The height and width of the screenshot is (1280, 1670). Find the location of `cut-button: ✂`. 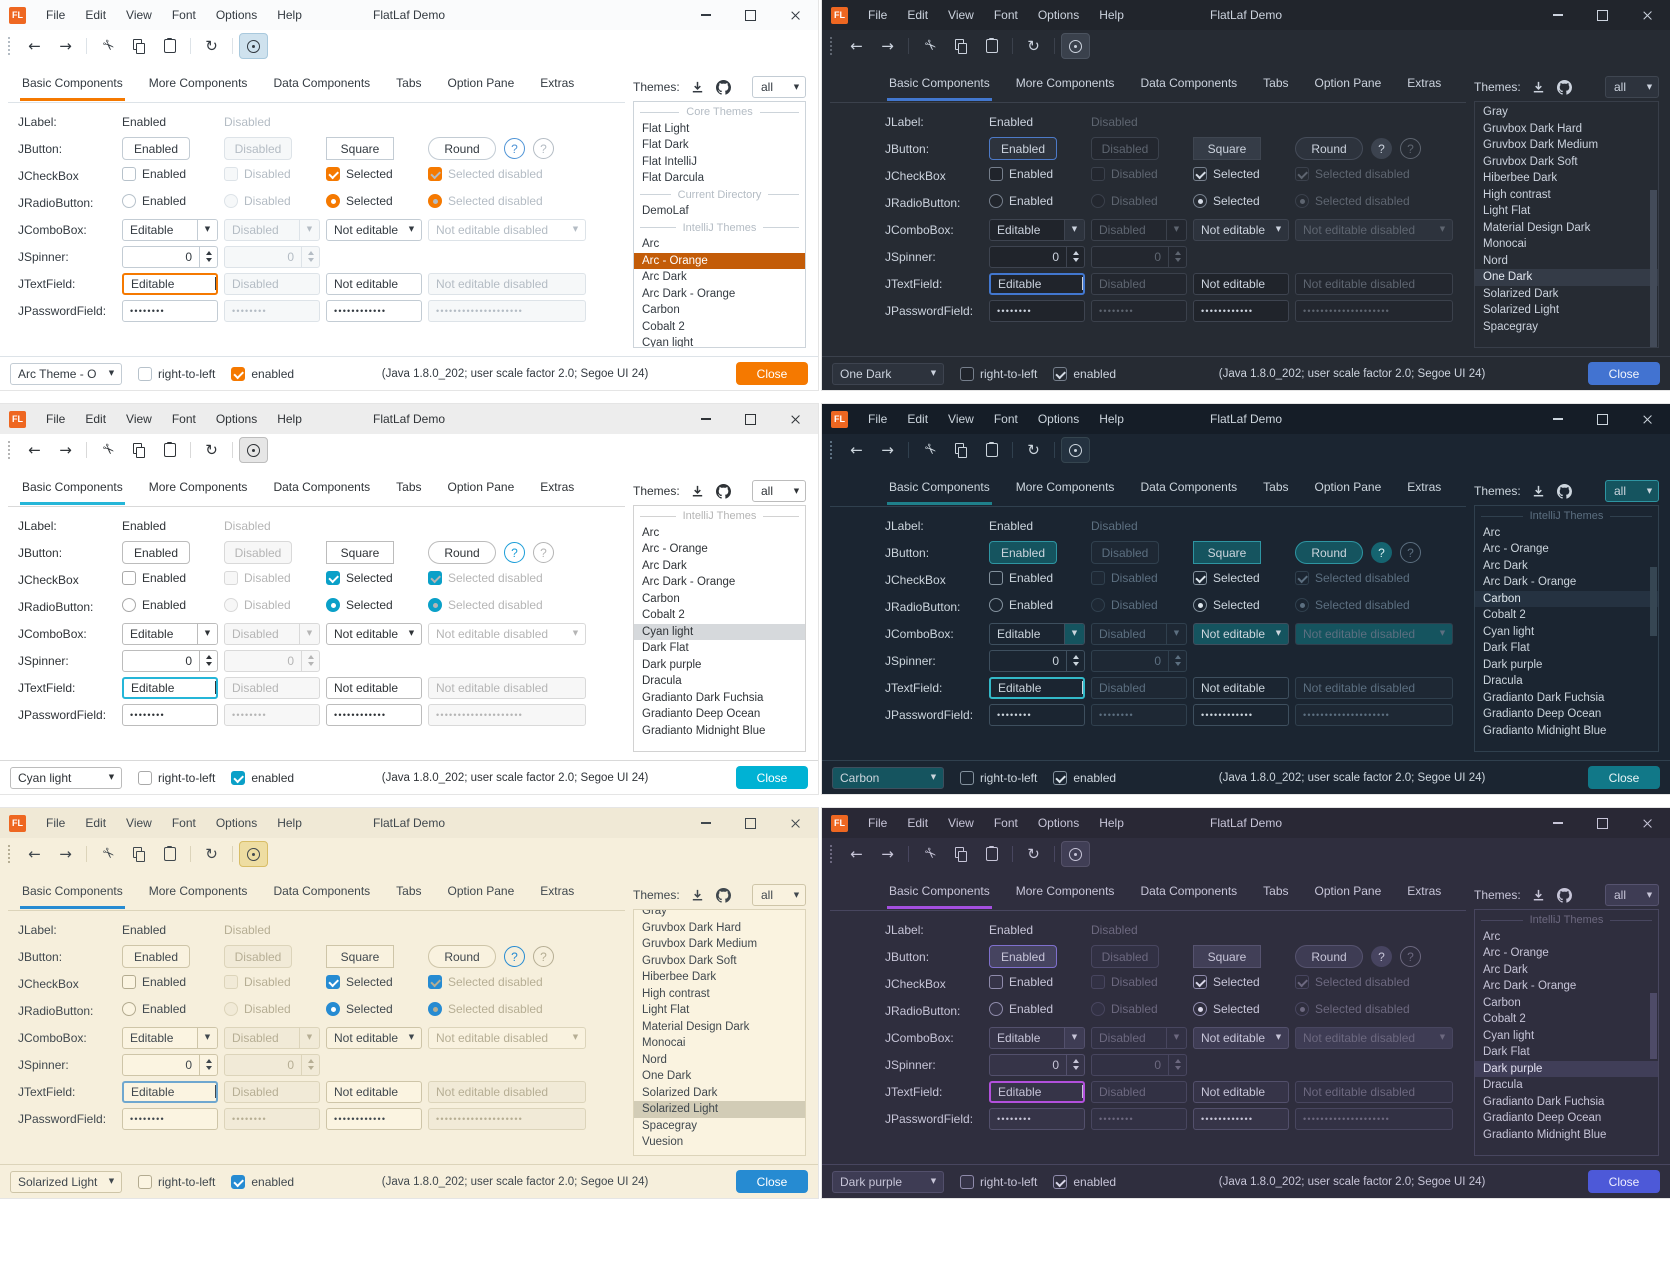

cut-button: ✂ is located at coordinates (107, 854).